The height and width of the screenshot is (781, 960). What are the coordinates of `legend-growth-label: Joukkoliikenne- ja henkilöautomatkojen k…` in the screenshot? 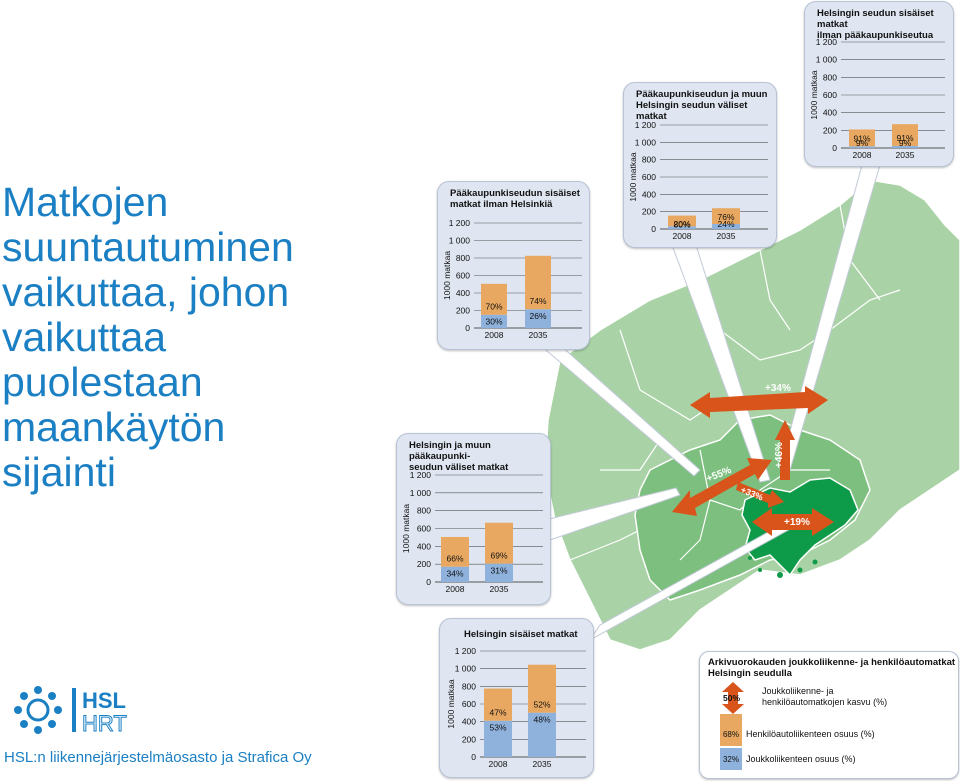 It's located at (825, 696).